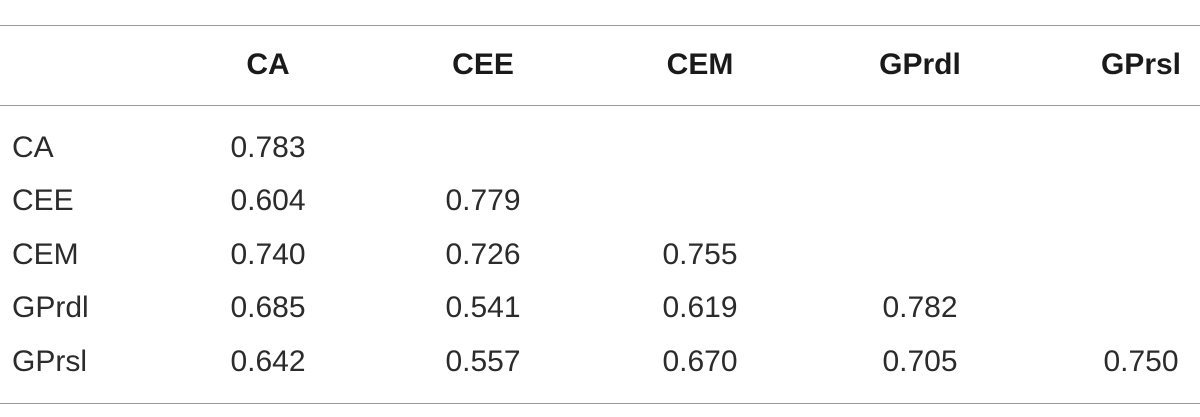 This screenshot has height=417, width=1200. What do you see at coordinates (268, 361) in the screenshot?
I see `cell-value: 0.642` at bounding box center [268, 361].